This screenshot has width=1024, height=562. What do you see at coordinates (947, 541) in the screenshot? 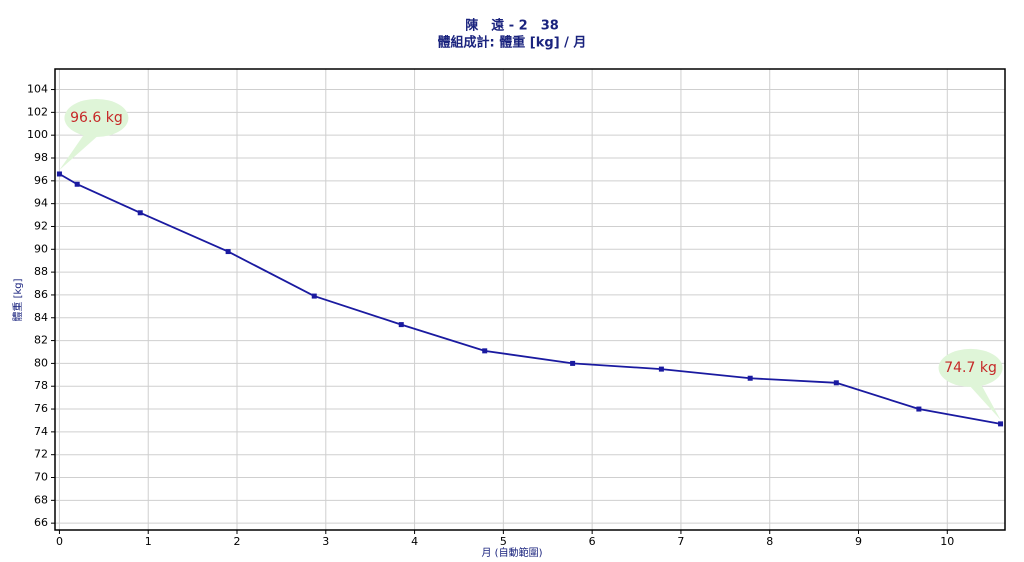
I see `x-tick-label: 10` at bounding box center [947, 541].